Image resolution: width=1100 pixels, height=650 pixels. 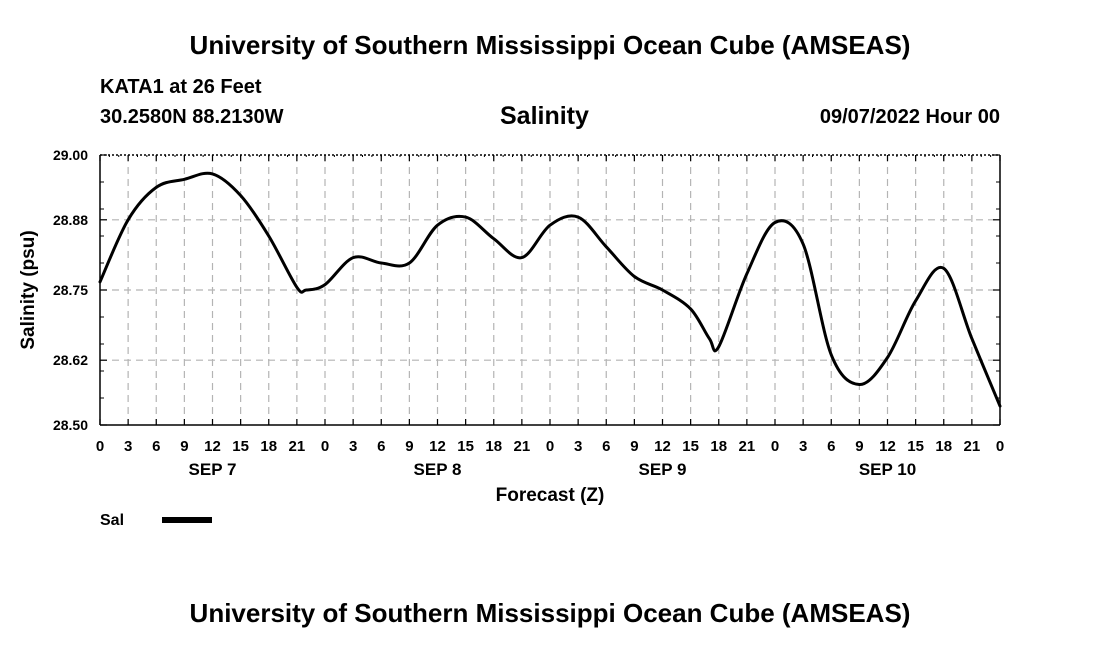 I want to click on date-label: SEP 7, so click(x=213, y=469).